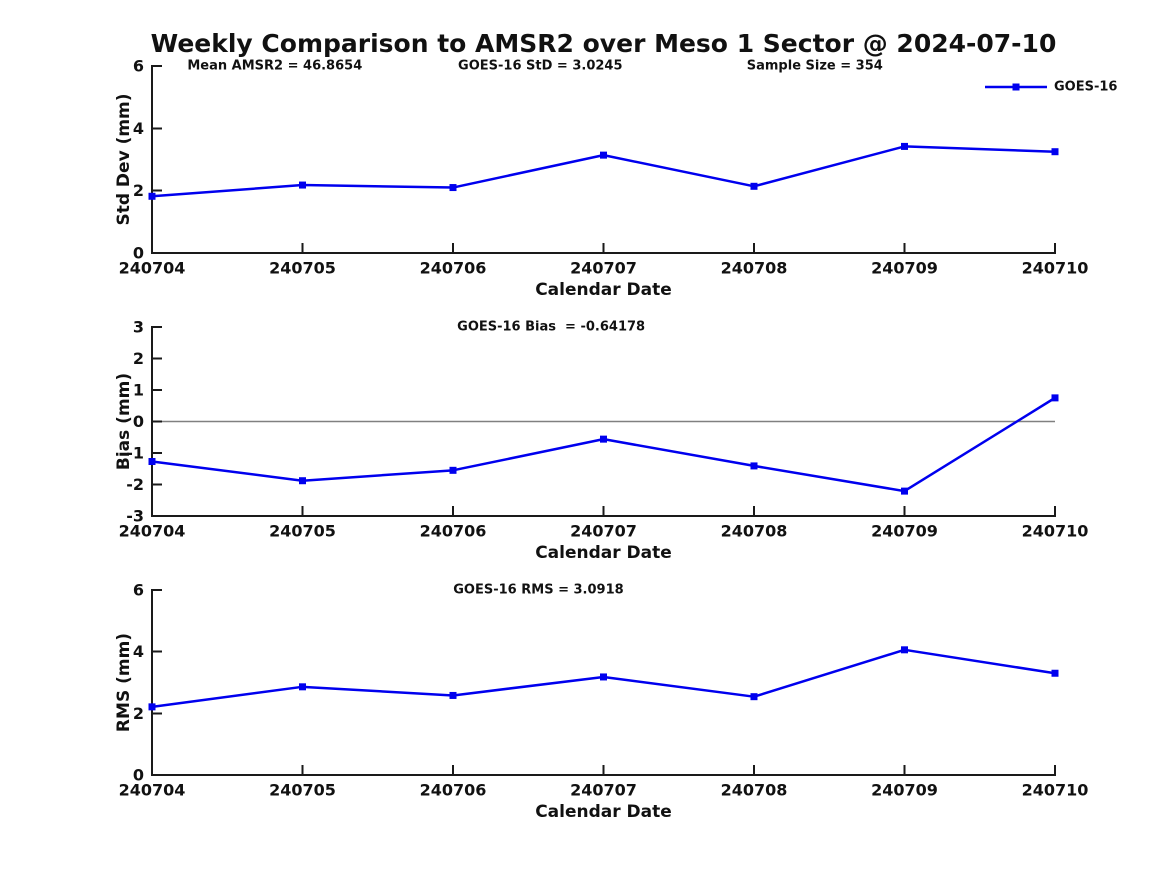  What do you see at coordinates (138, 390) in the screenshot?
I see `y-tick-label: 1` at bounding box center [138, 390].